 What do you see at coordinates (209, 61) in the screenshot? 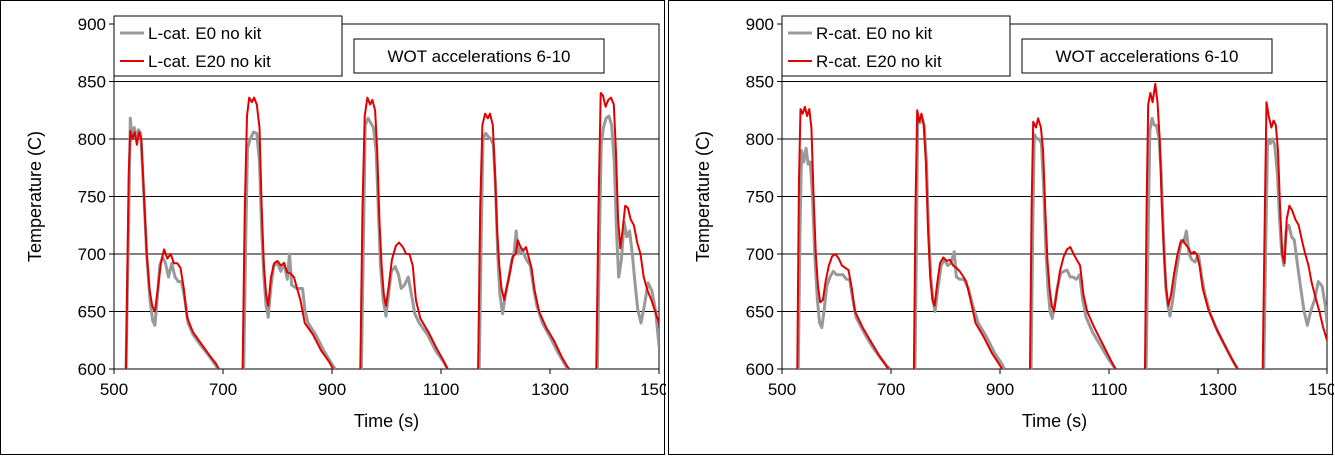
I see `legend-label: L-cat. E20 no kit` at bounding box center [209, 61].